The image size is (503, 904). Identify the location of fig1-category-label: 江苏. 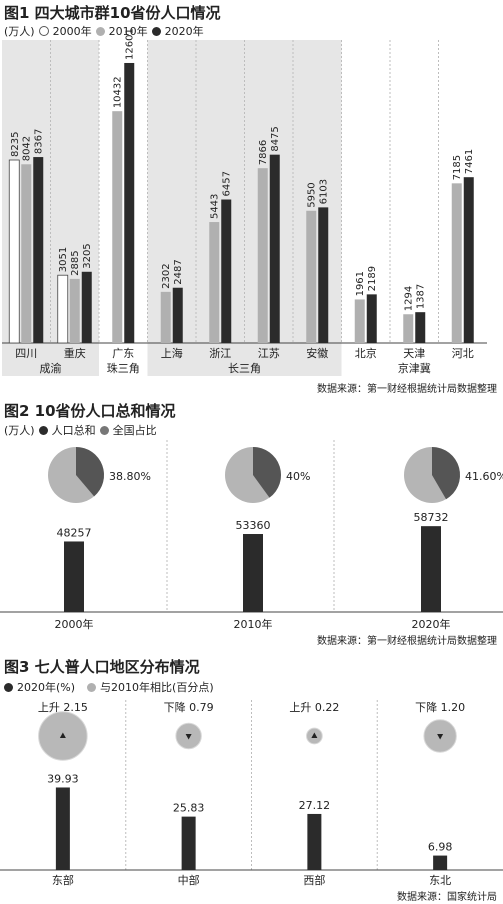
(269, 353).